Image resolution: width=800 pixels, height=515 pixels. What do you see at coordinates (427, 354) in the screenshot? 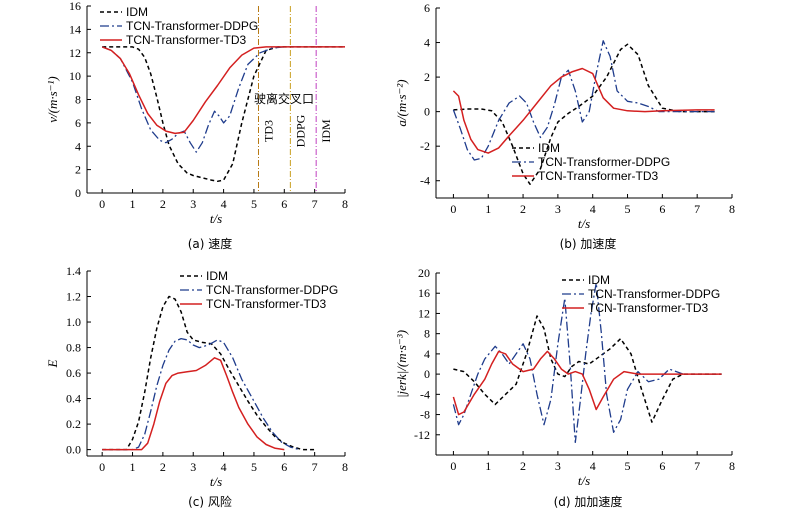
I see `y-tick-label: 4` at bounding box center [427, 354].